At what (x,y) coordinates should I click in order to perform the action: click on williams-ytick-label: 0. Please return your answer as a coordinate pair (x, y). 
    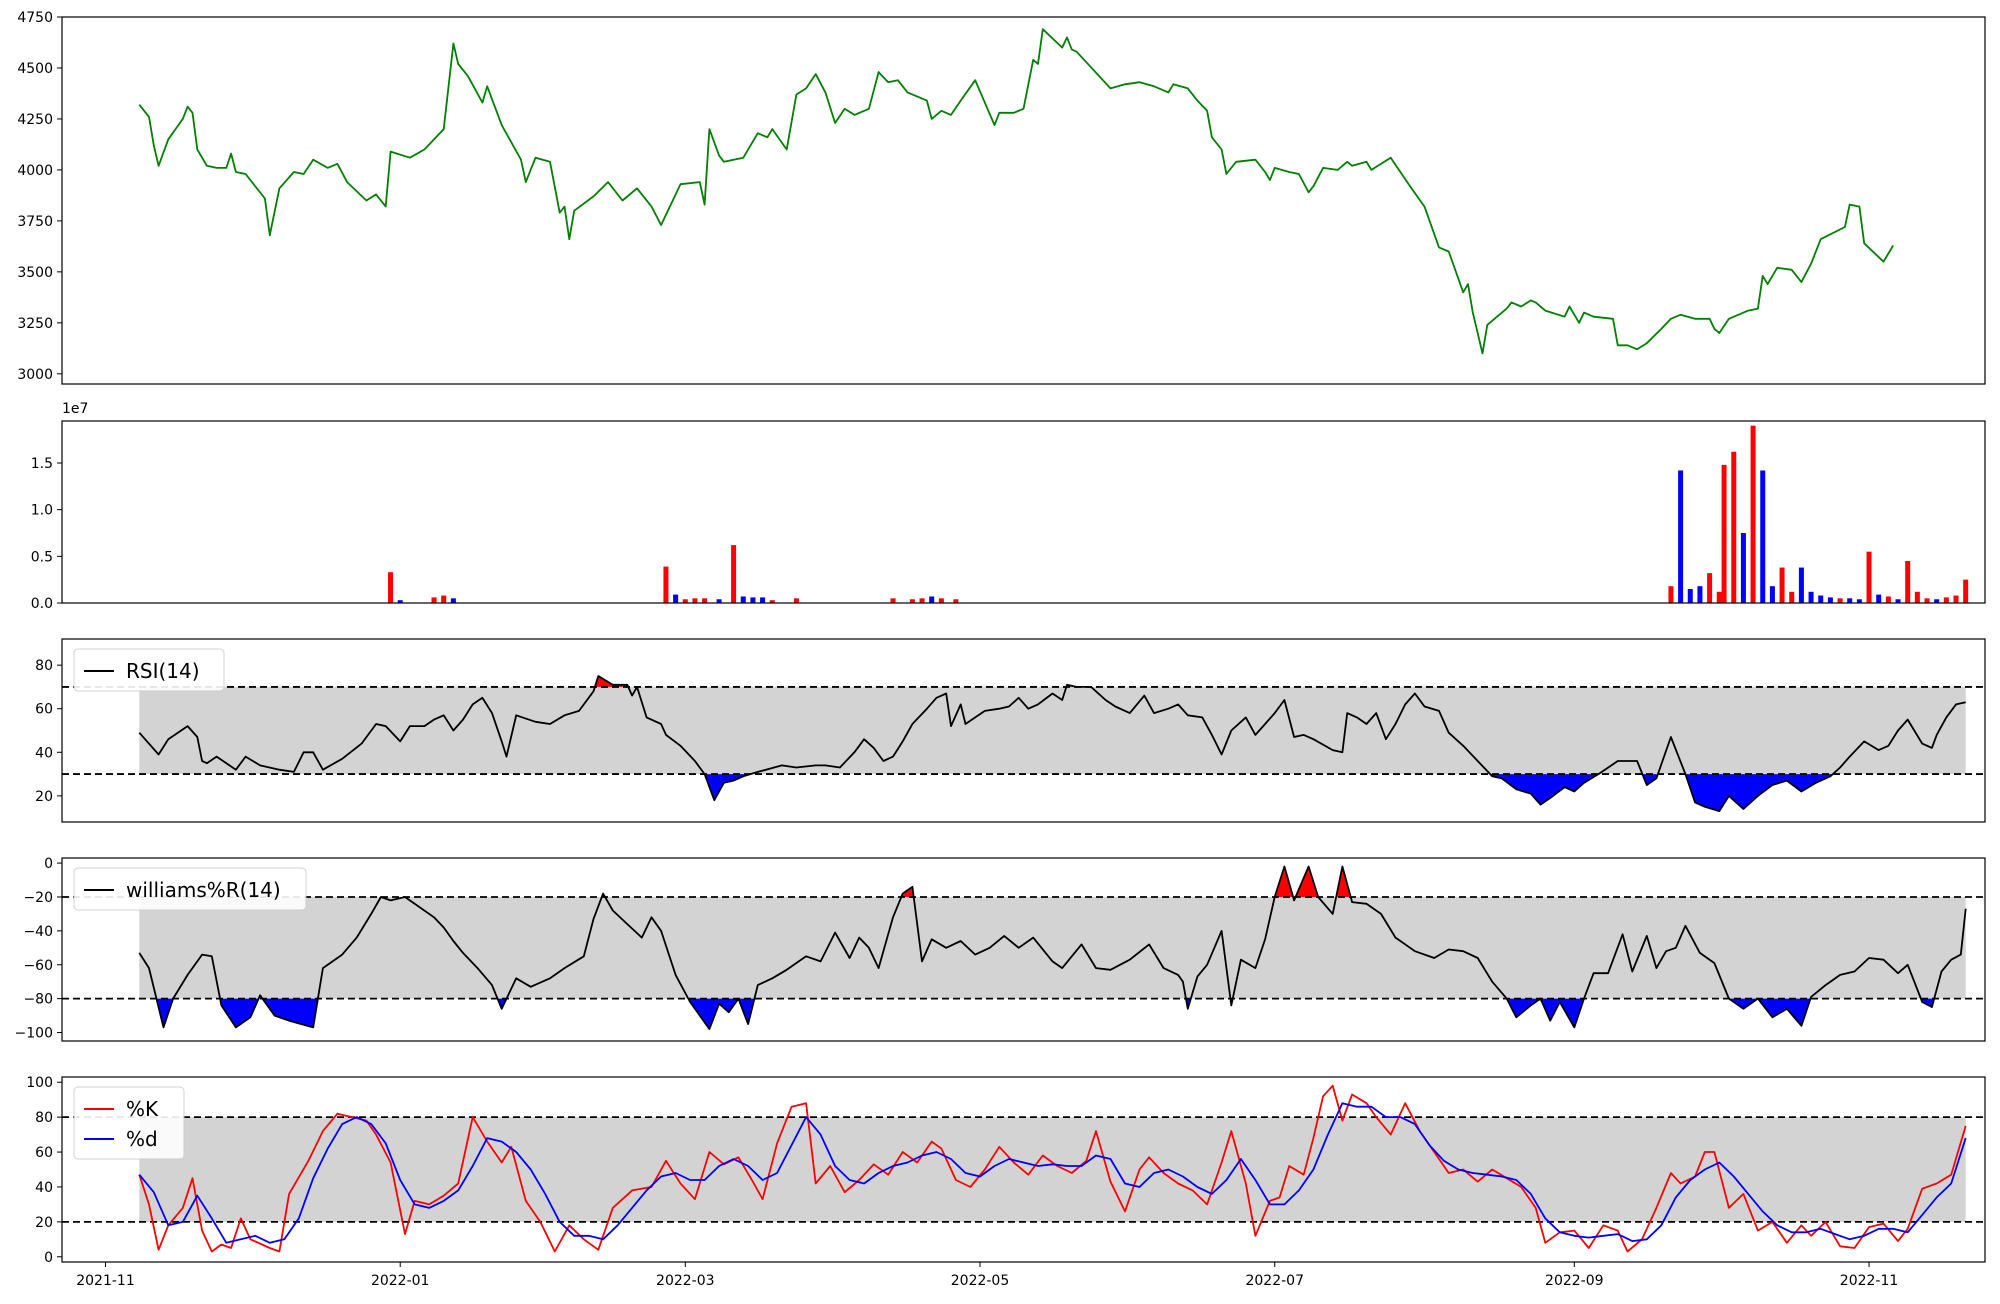
    Looking at the image, I should click on (48, 864).